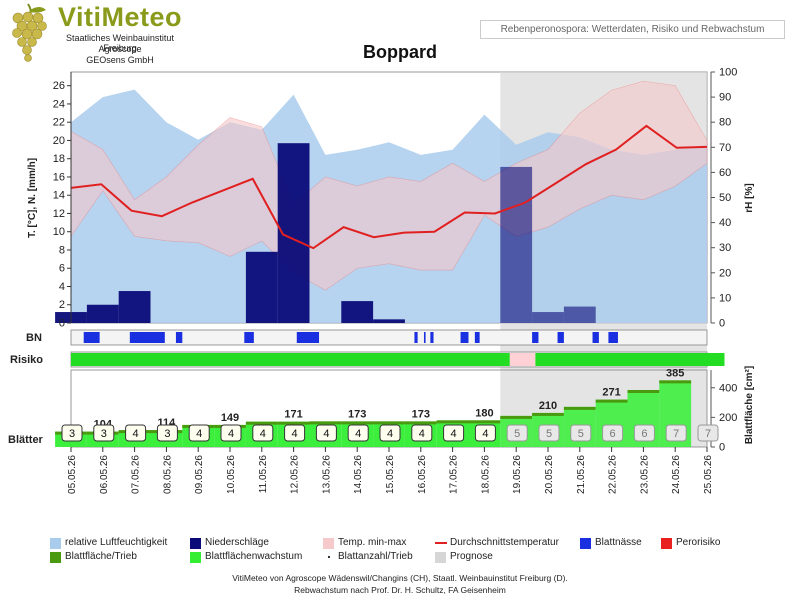 The height and width of the screenshot is (600, 800). I want to click on left-axis-label: T. [°C], N. [mm/h], so click(32, 198).